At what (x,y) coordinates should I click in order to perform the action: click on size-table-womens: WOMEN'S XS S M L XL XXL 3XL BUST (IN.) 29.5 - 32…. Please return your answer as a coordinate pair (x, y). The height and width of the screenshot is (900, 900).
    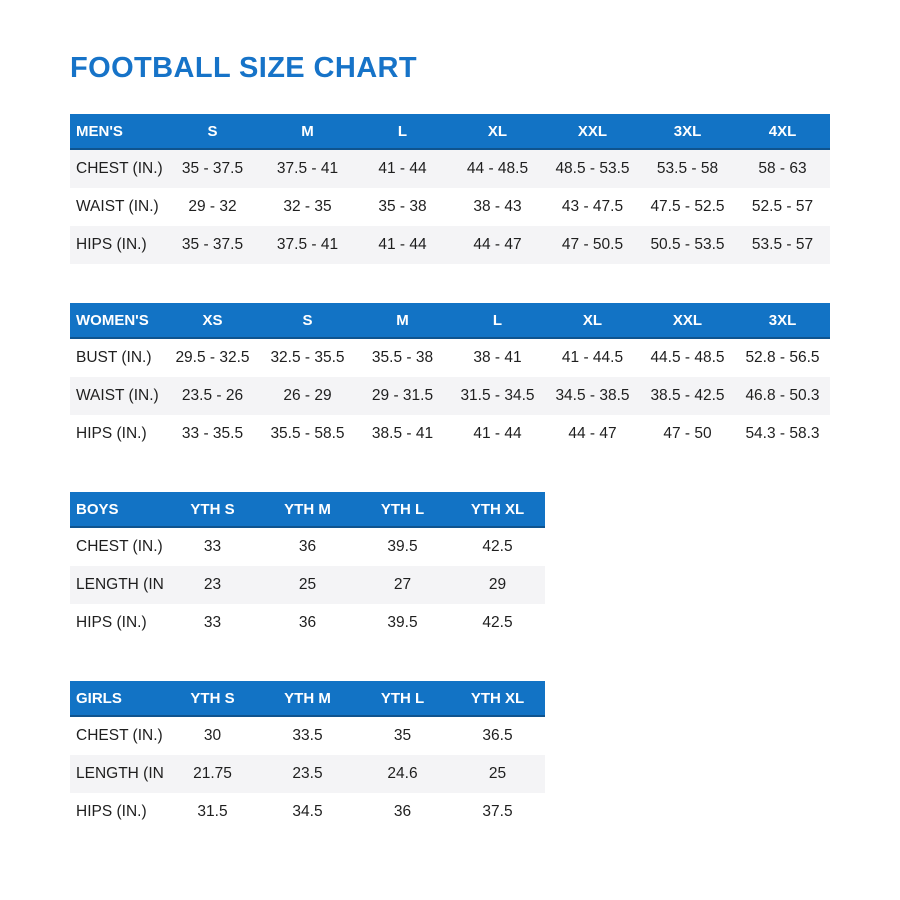
    Looking at the image, I should click on (450, 378).